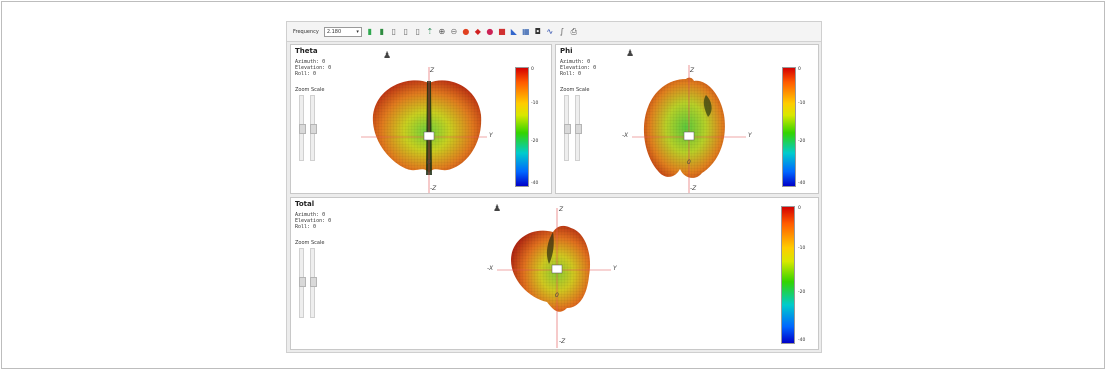  Describe the element at coordinates (472, 32) in the screenshot. I see `toolbar-buttons: ▮ ▮ ▯ ▯ ▯ ⇡ ⊕ ⊖ ● ◆ ● ■ ◣ ▦ ◘ ∿ ∫ ⎙` at that location.